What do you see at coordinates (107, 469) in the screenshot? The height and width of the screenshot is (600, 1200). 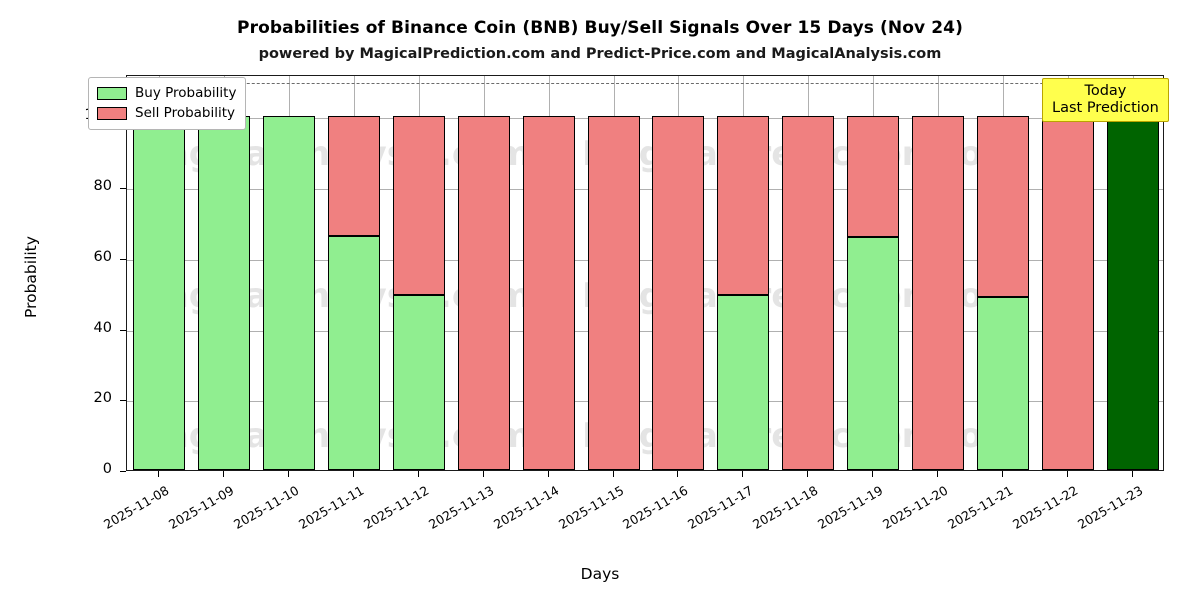 I see `y-axis-tick-label: 0` at bounding box center [107, 469].